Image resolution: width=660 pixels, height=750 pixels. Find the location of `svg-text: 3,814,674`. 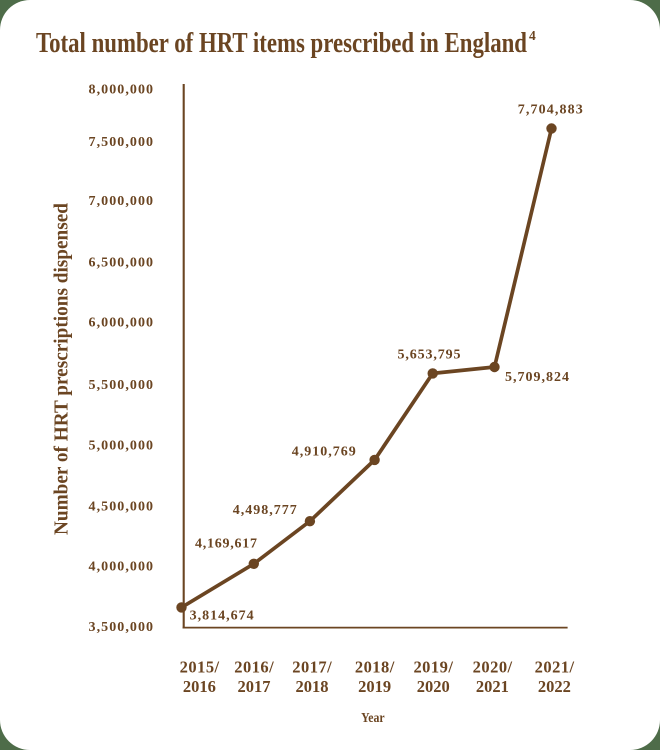

svg-text: 3,814,674 is located at coordinates (222, 616).